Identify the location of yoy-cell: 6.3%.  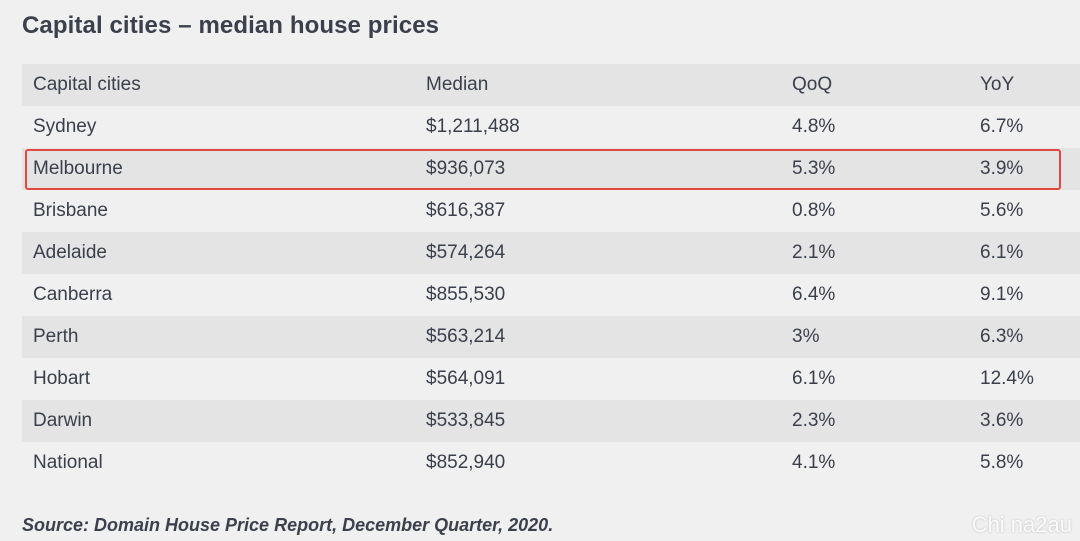
(1002, 336).